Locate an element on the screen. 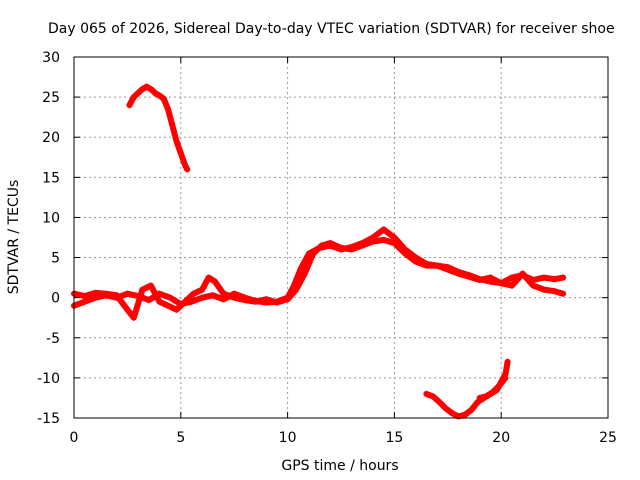  y-tick-label: 0 is located at coordinates (55, 299).